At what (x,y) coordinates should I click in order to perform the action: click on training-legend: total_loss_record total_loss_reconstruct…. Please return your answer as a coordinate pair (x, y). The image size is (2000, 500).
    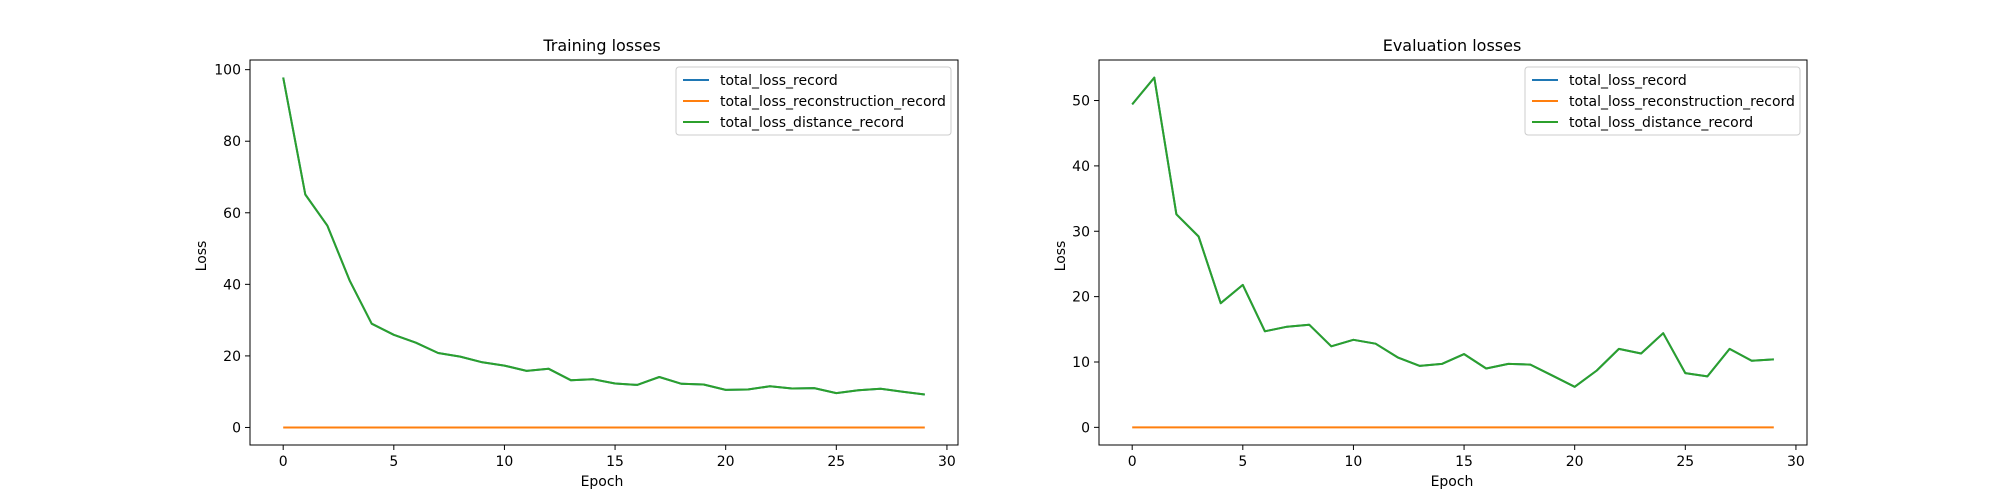
    Looking at the image, I should click on (813, 101).